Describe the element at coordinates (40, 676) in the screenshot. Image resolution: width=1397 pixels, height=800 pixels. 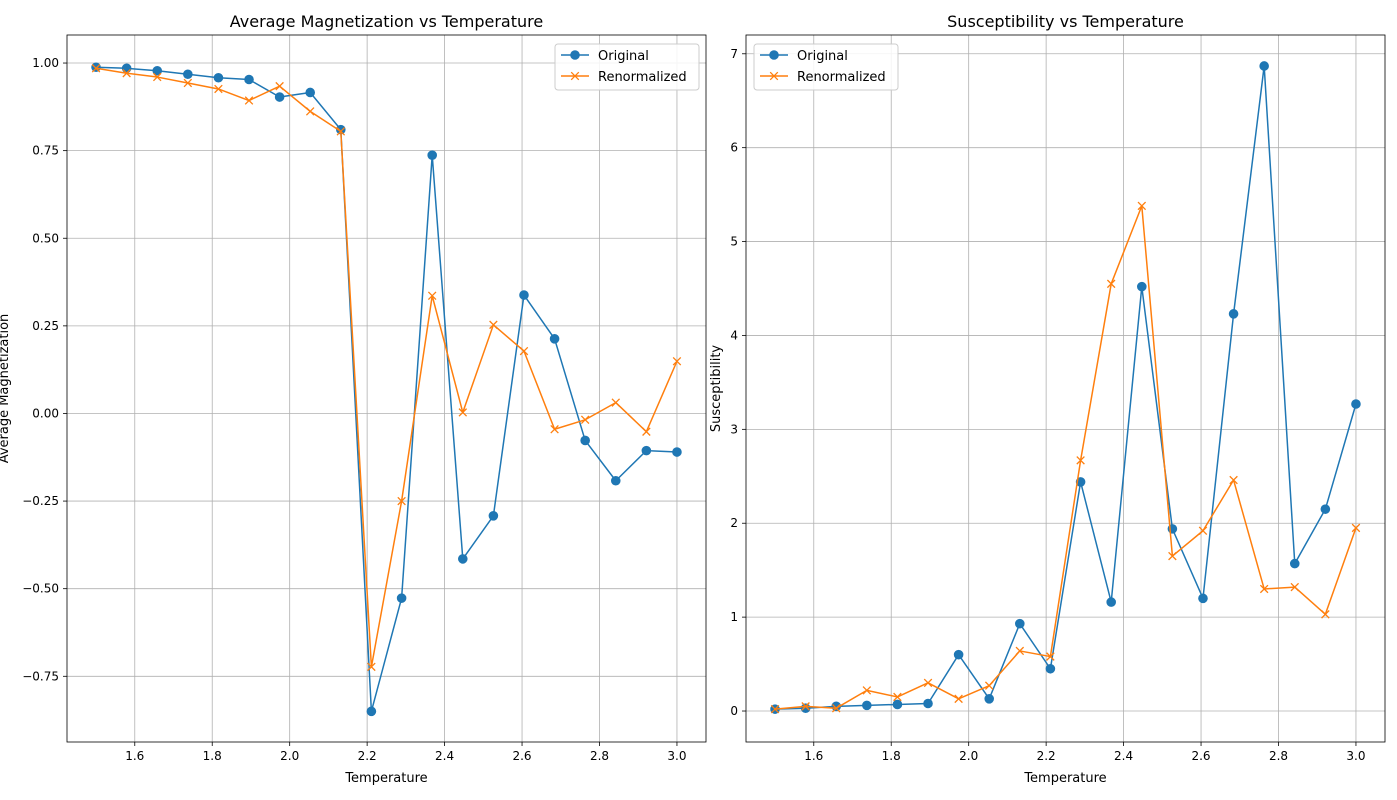
I see `y-tick-label: −0.75` at that location.